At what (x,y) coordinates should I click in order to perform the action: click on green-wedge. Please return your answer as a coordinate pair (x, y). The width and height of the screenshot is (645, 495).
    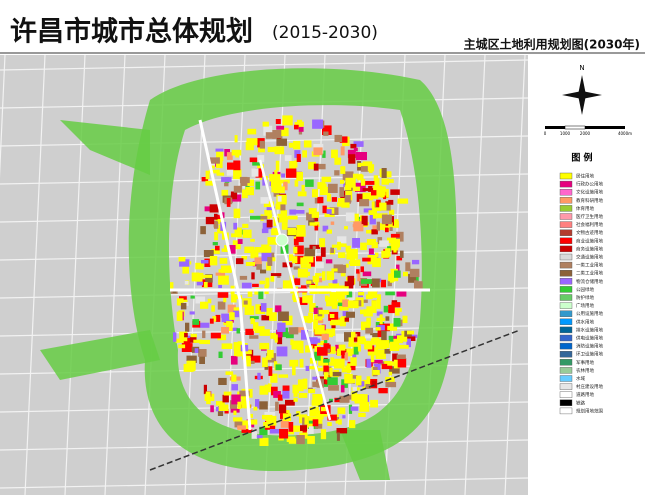
    Looking at the image, I should click on (365, 455).